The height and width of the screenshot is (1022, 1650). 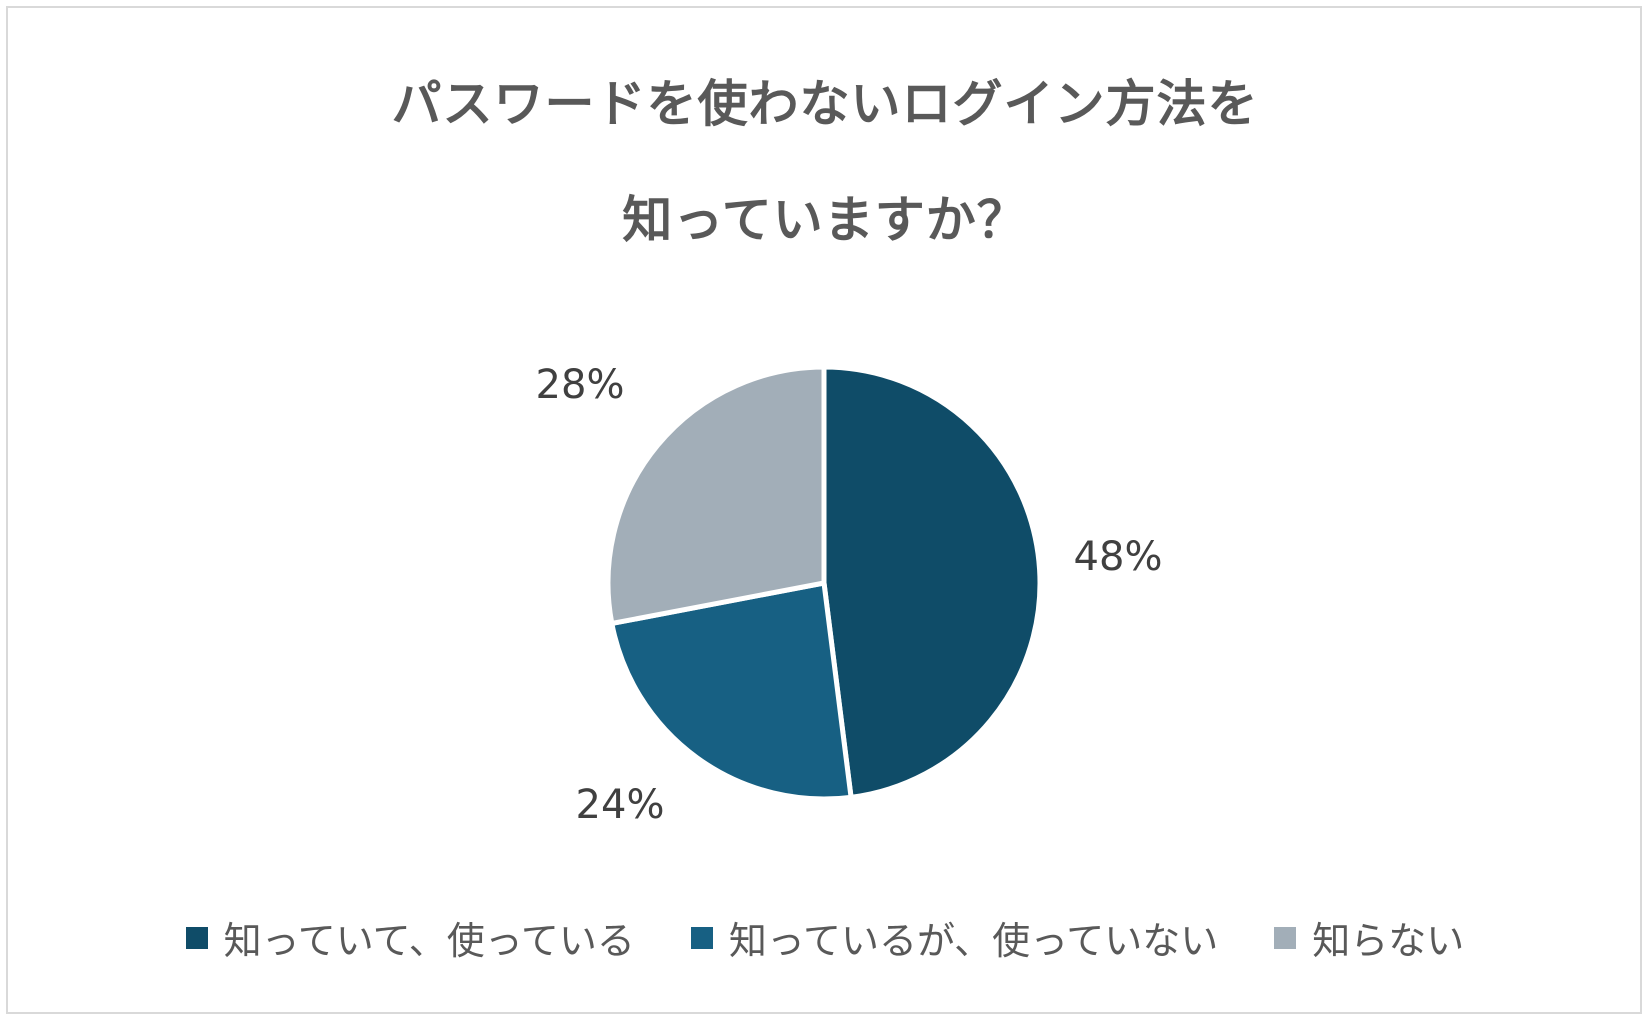 I want to click on data-label: 28%, so click(x=580, y=385).